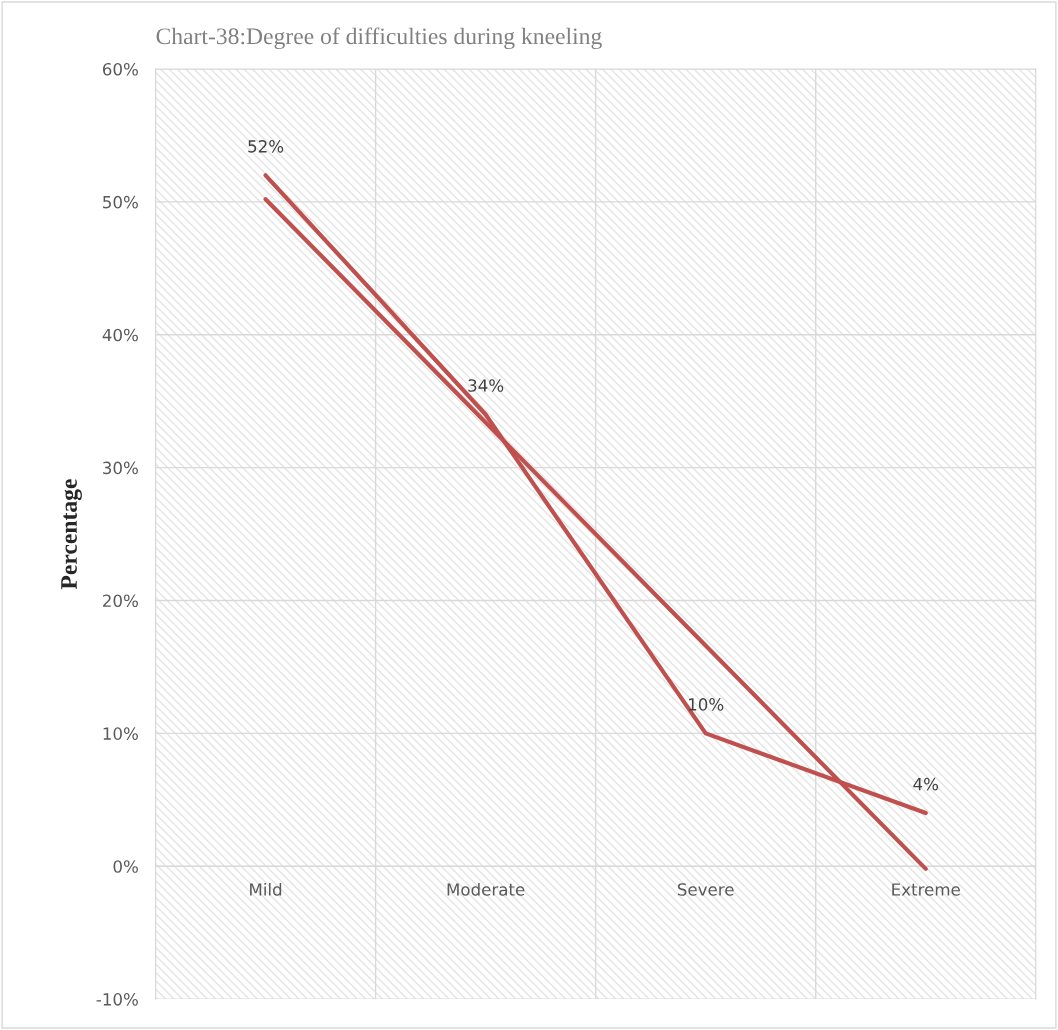 The image size is (1058, 1030). What do you see at coordinates (926, 889) in the screenshot?
I see `x-tick-label: Extreme` at bounding box center [926, 889].